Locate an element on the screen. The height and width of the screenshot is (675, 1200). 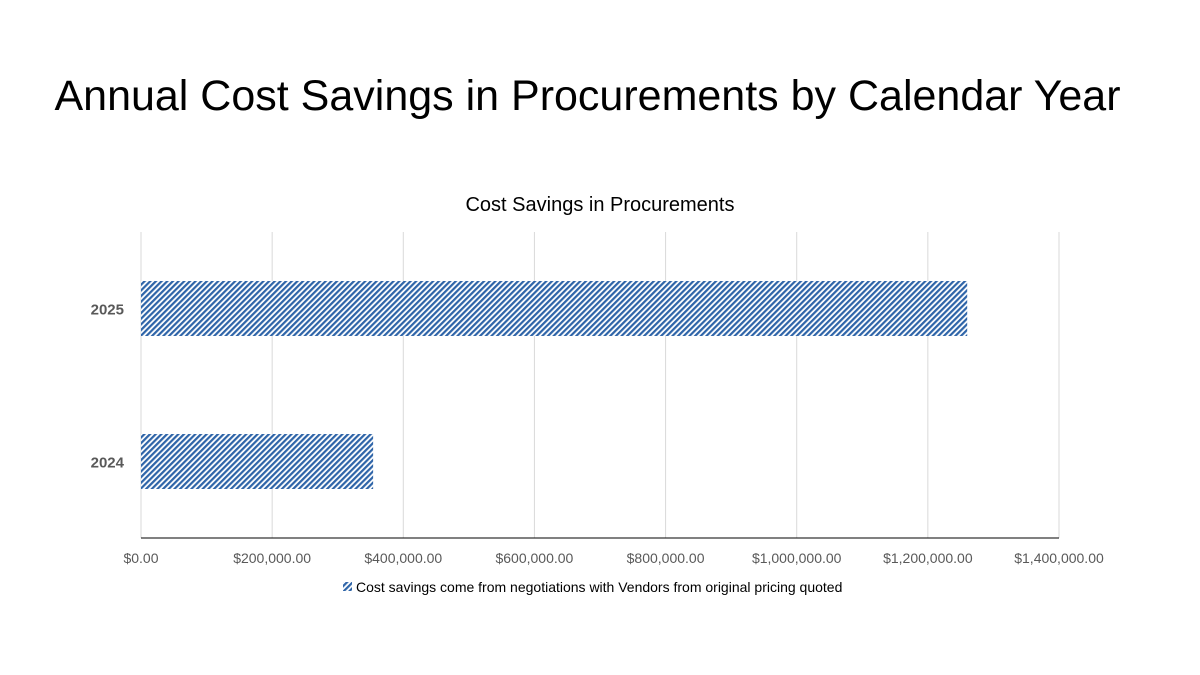
x-tick-label: $1,000,000.00 is located at coordinates (797, 558).